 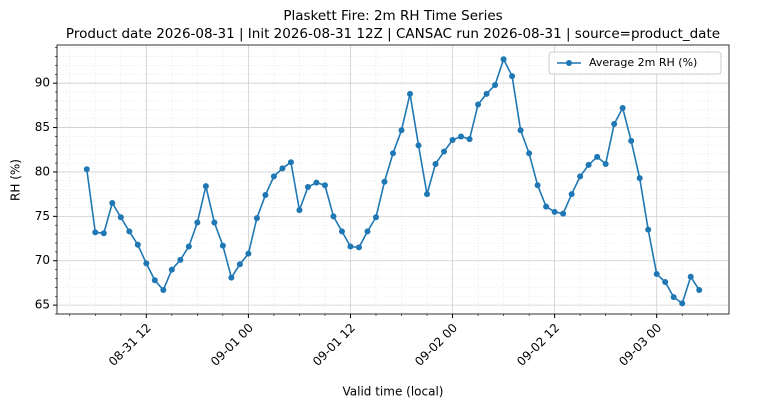 I want to click on x-tick-label: 09-01 12, so click(x=334, y=345).